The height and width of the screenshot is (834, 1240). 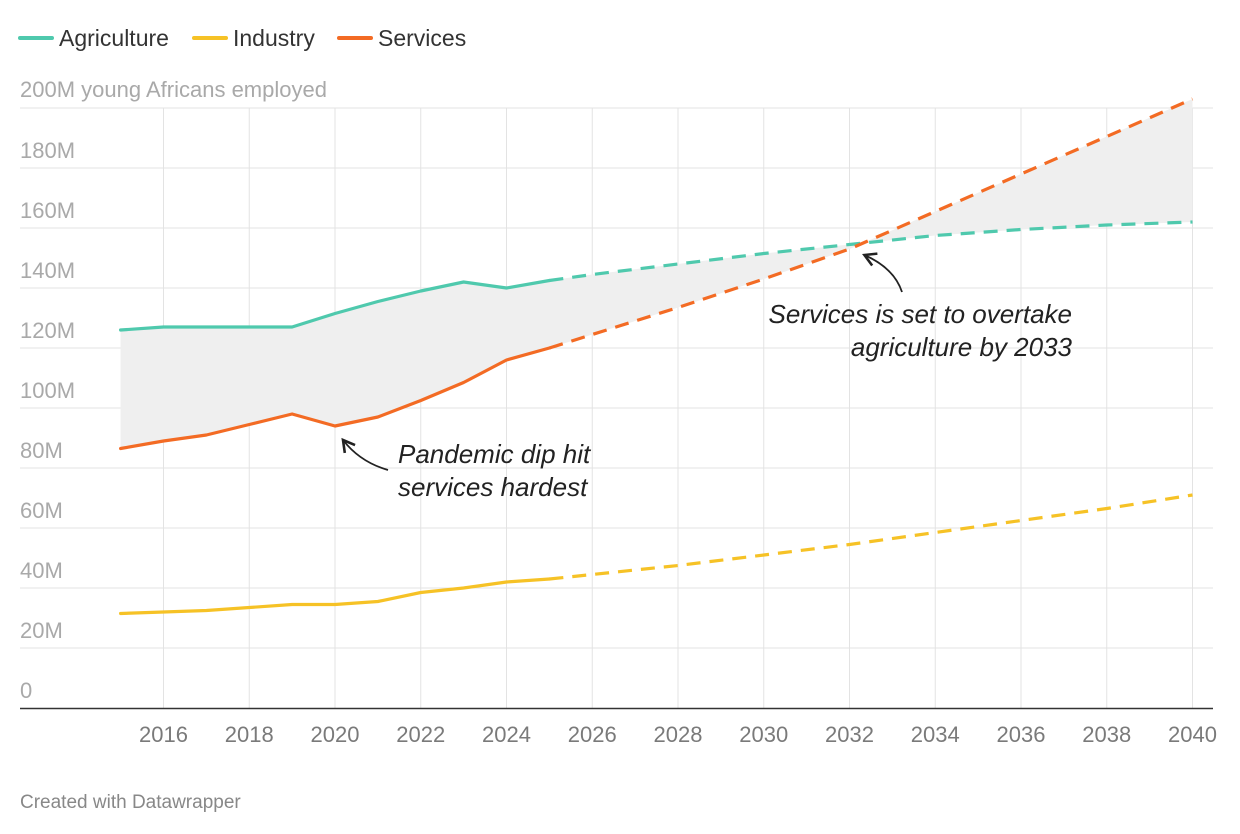 What do you see at coordinates (871, 537) in the screenshot?
I see `industry-line-projection` at bounding box center [871, 537].